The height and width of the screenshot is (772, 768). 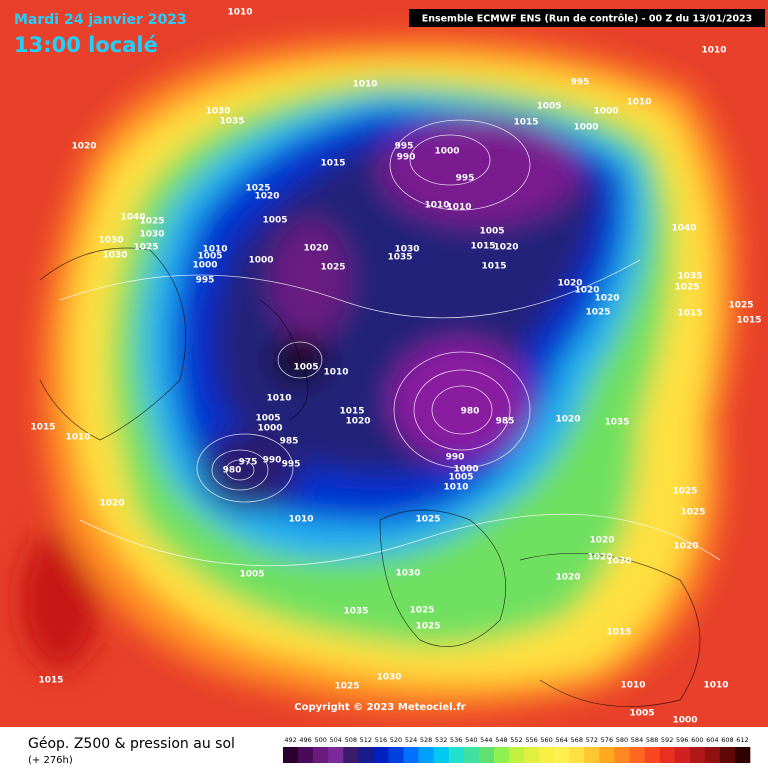 I want to click on scale-label: 560, so click(x=546, y=740).